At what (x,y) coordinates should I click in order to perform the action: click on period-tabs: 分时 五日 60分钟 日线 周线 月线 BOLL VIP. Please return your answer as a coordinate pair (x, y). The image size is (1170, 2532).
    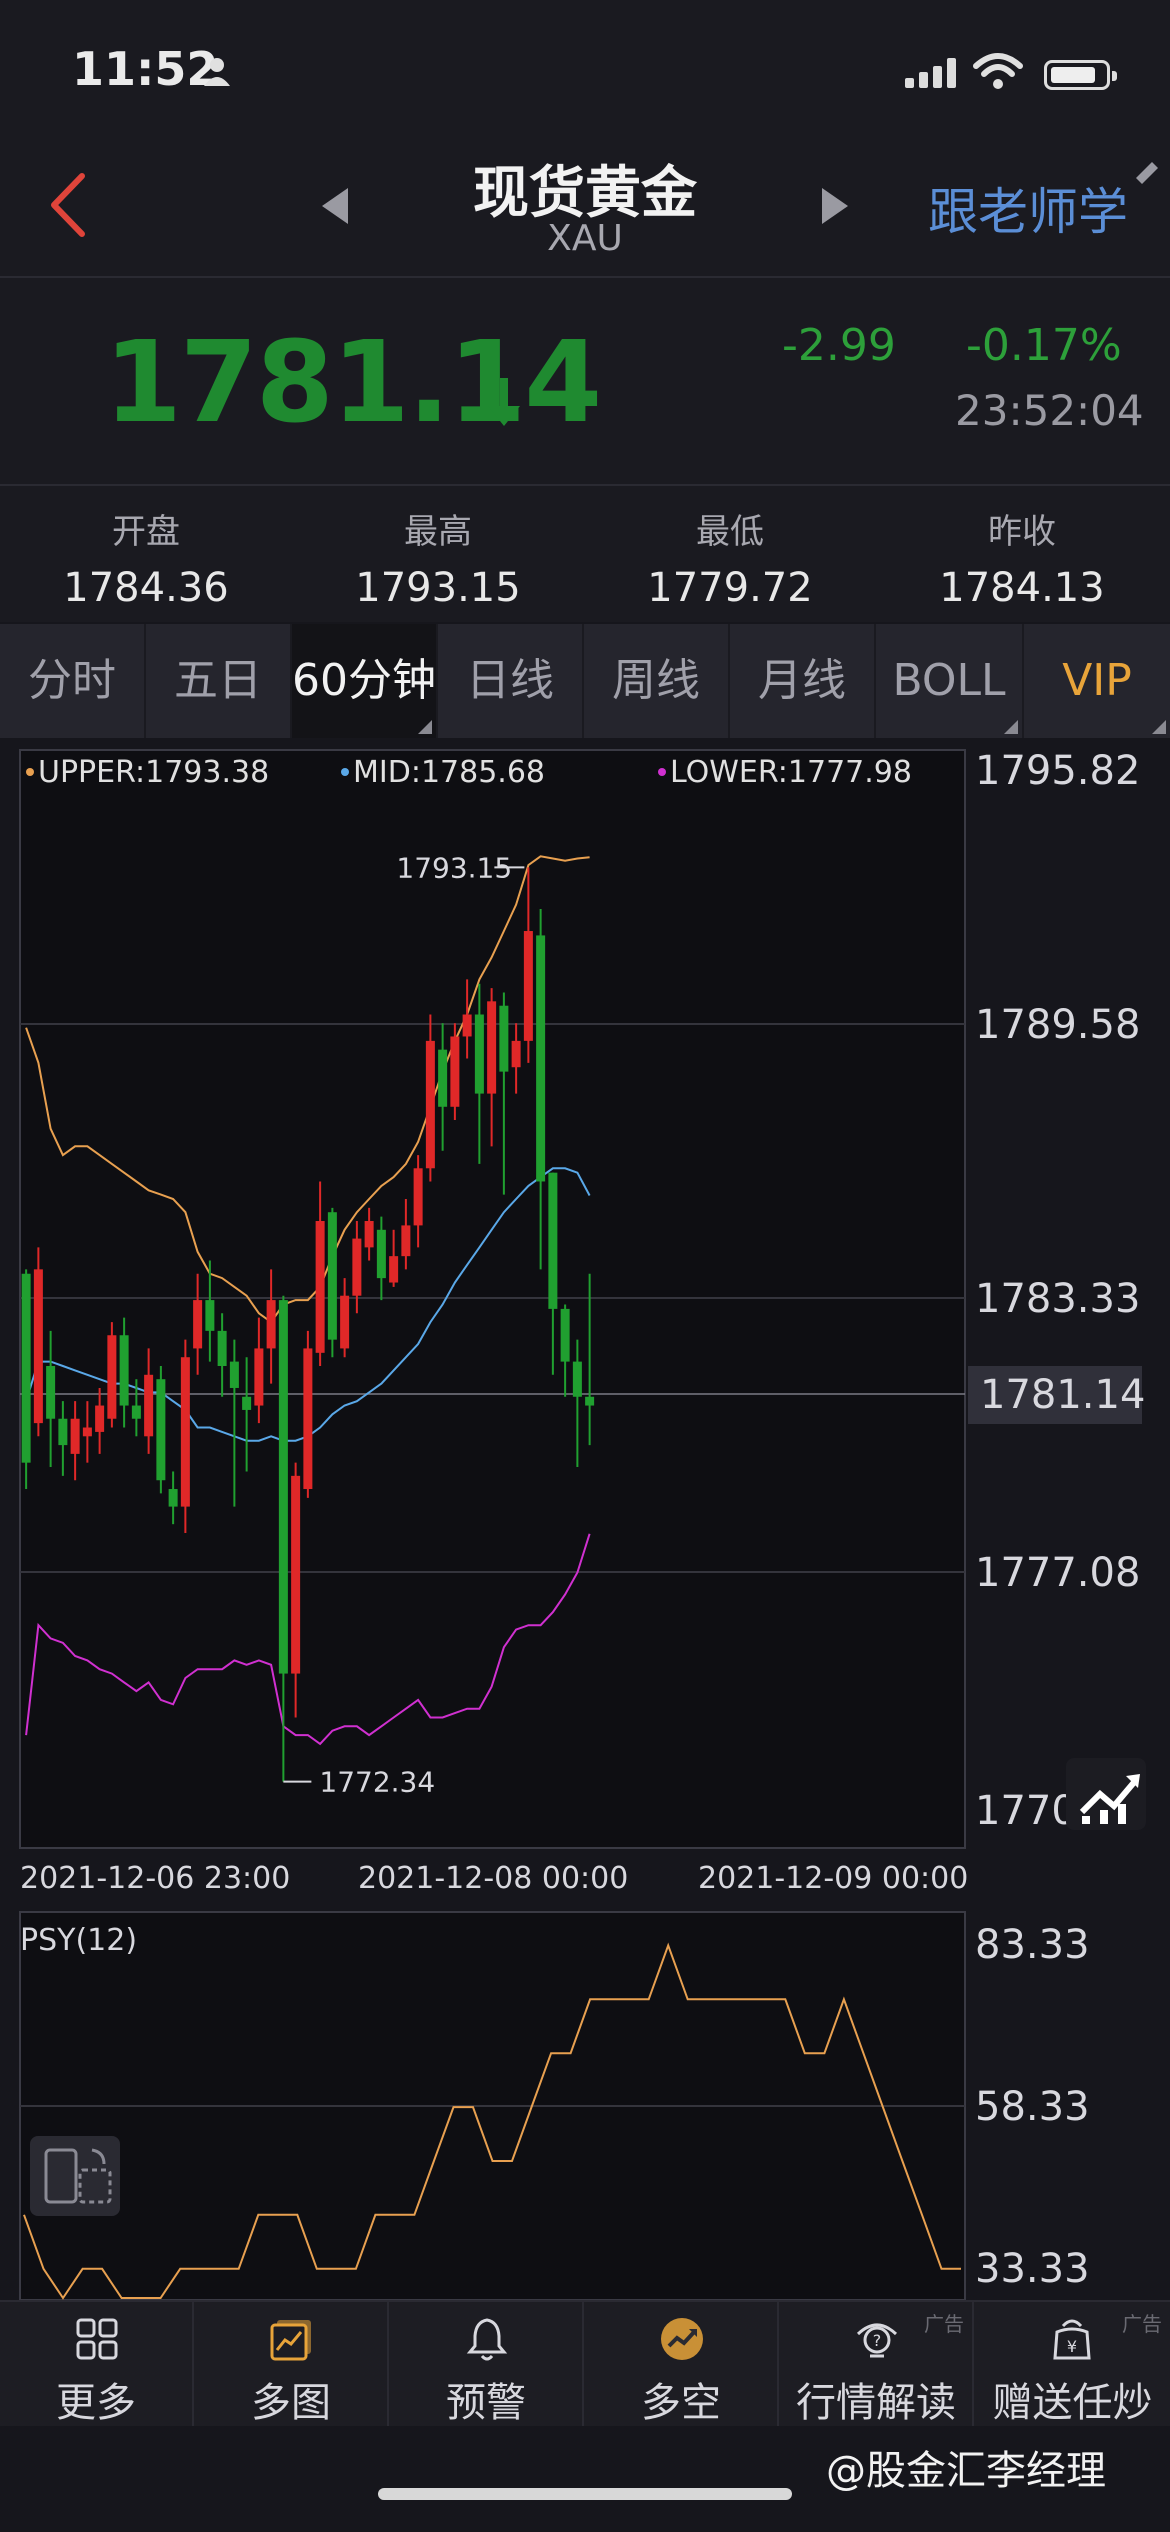
    Looking at the image, I should click on (585, 681).